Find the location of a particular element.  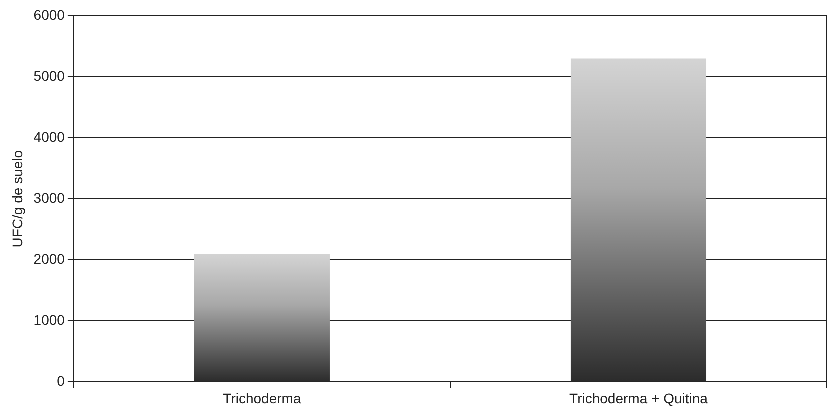

y-tick-label: 5000 is located at coordinates (50, 76).